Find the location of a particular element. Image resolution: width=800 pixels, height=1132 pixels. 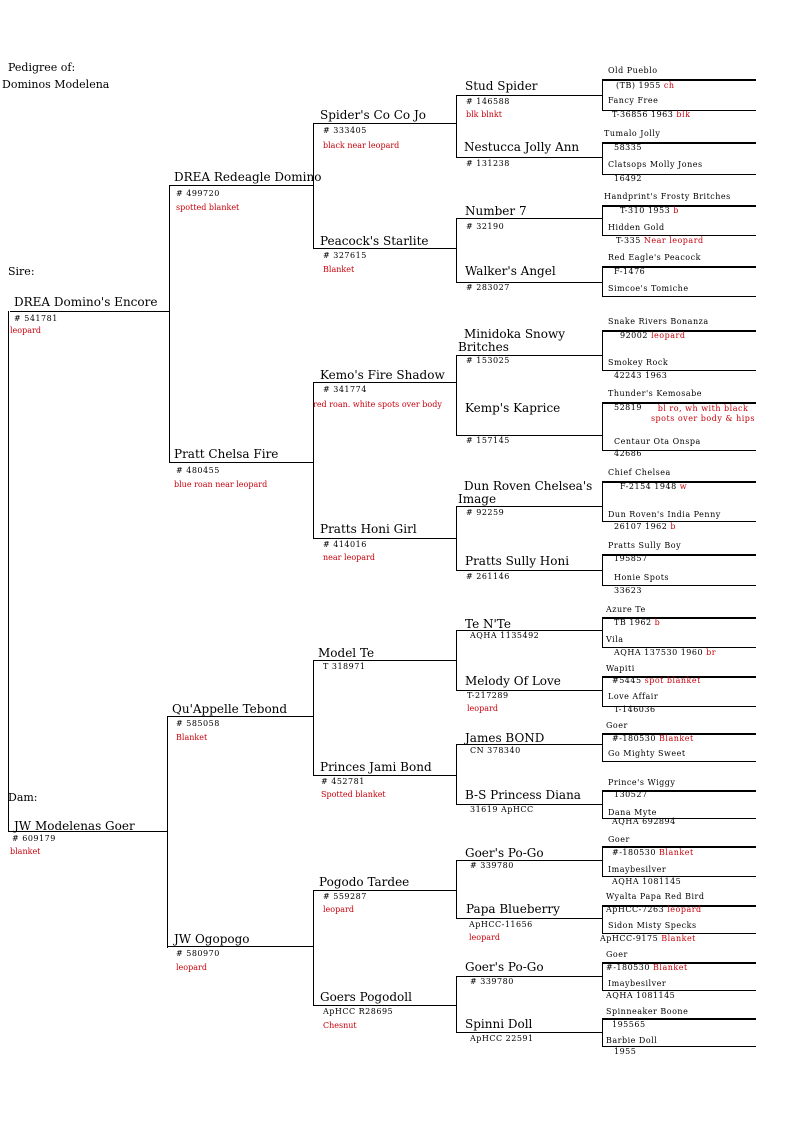

gen5-1-reg: (TB) 1955 is located at coordinates (638, 85).